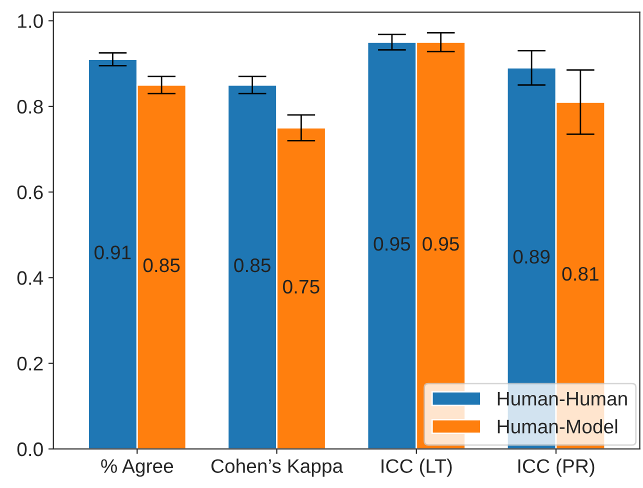  What do you see at coordinates (30, 107) in the screenshot?
I see `y-tick-label: 0.8` at bounding box center [30, 107].